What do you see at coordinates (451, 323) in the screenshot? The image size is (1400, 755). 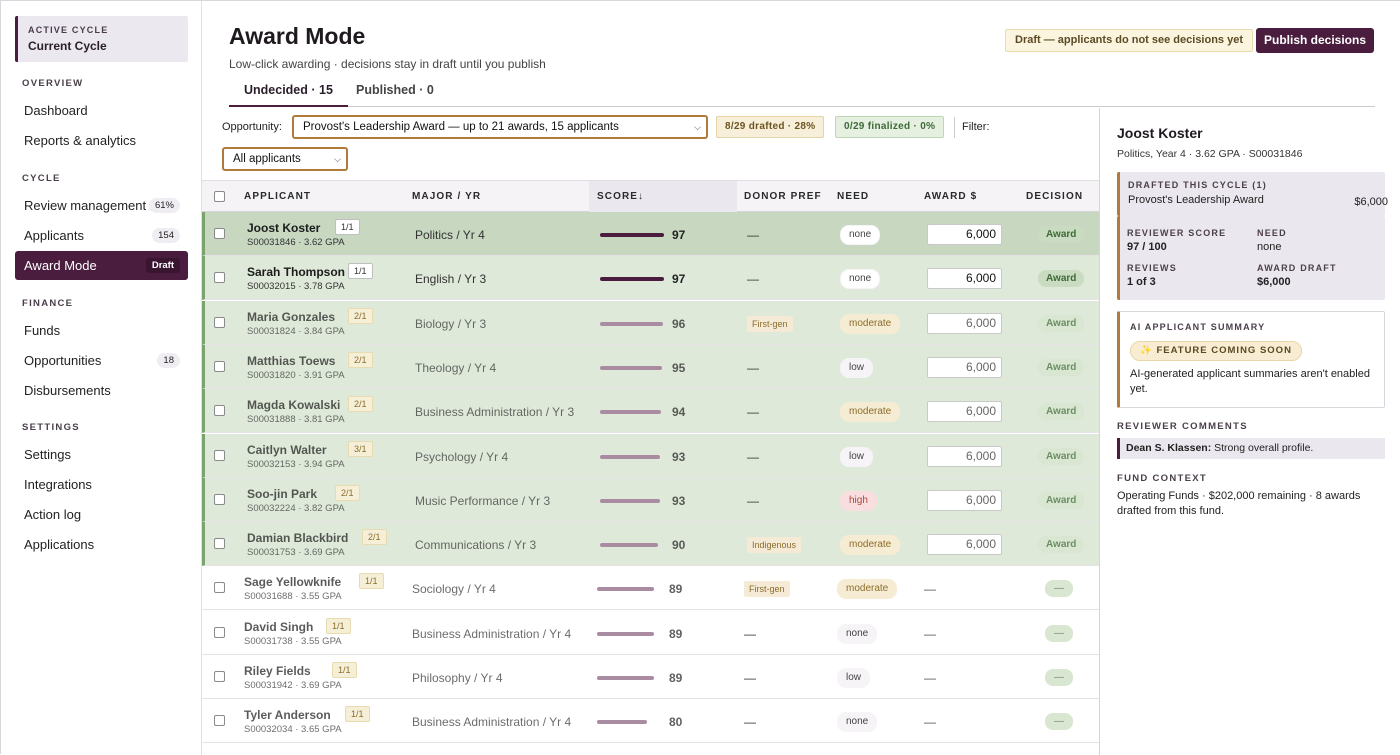 I see `major-year: Biology / Yr 3` at bounding box center [451, 323].